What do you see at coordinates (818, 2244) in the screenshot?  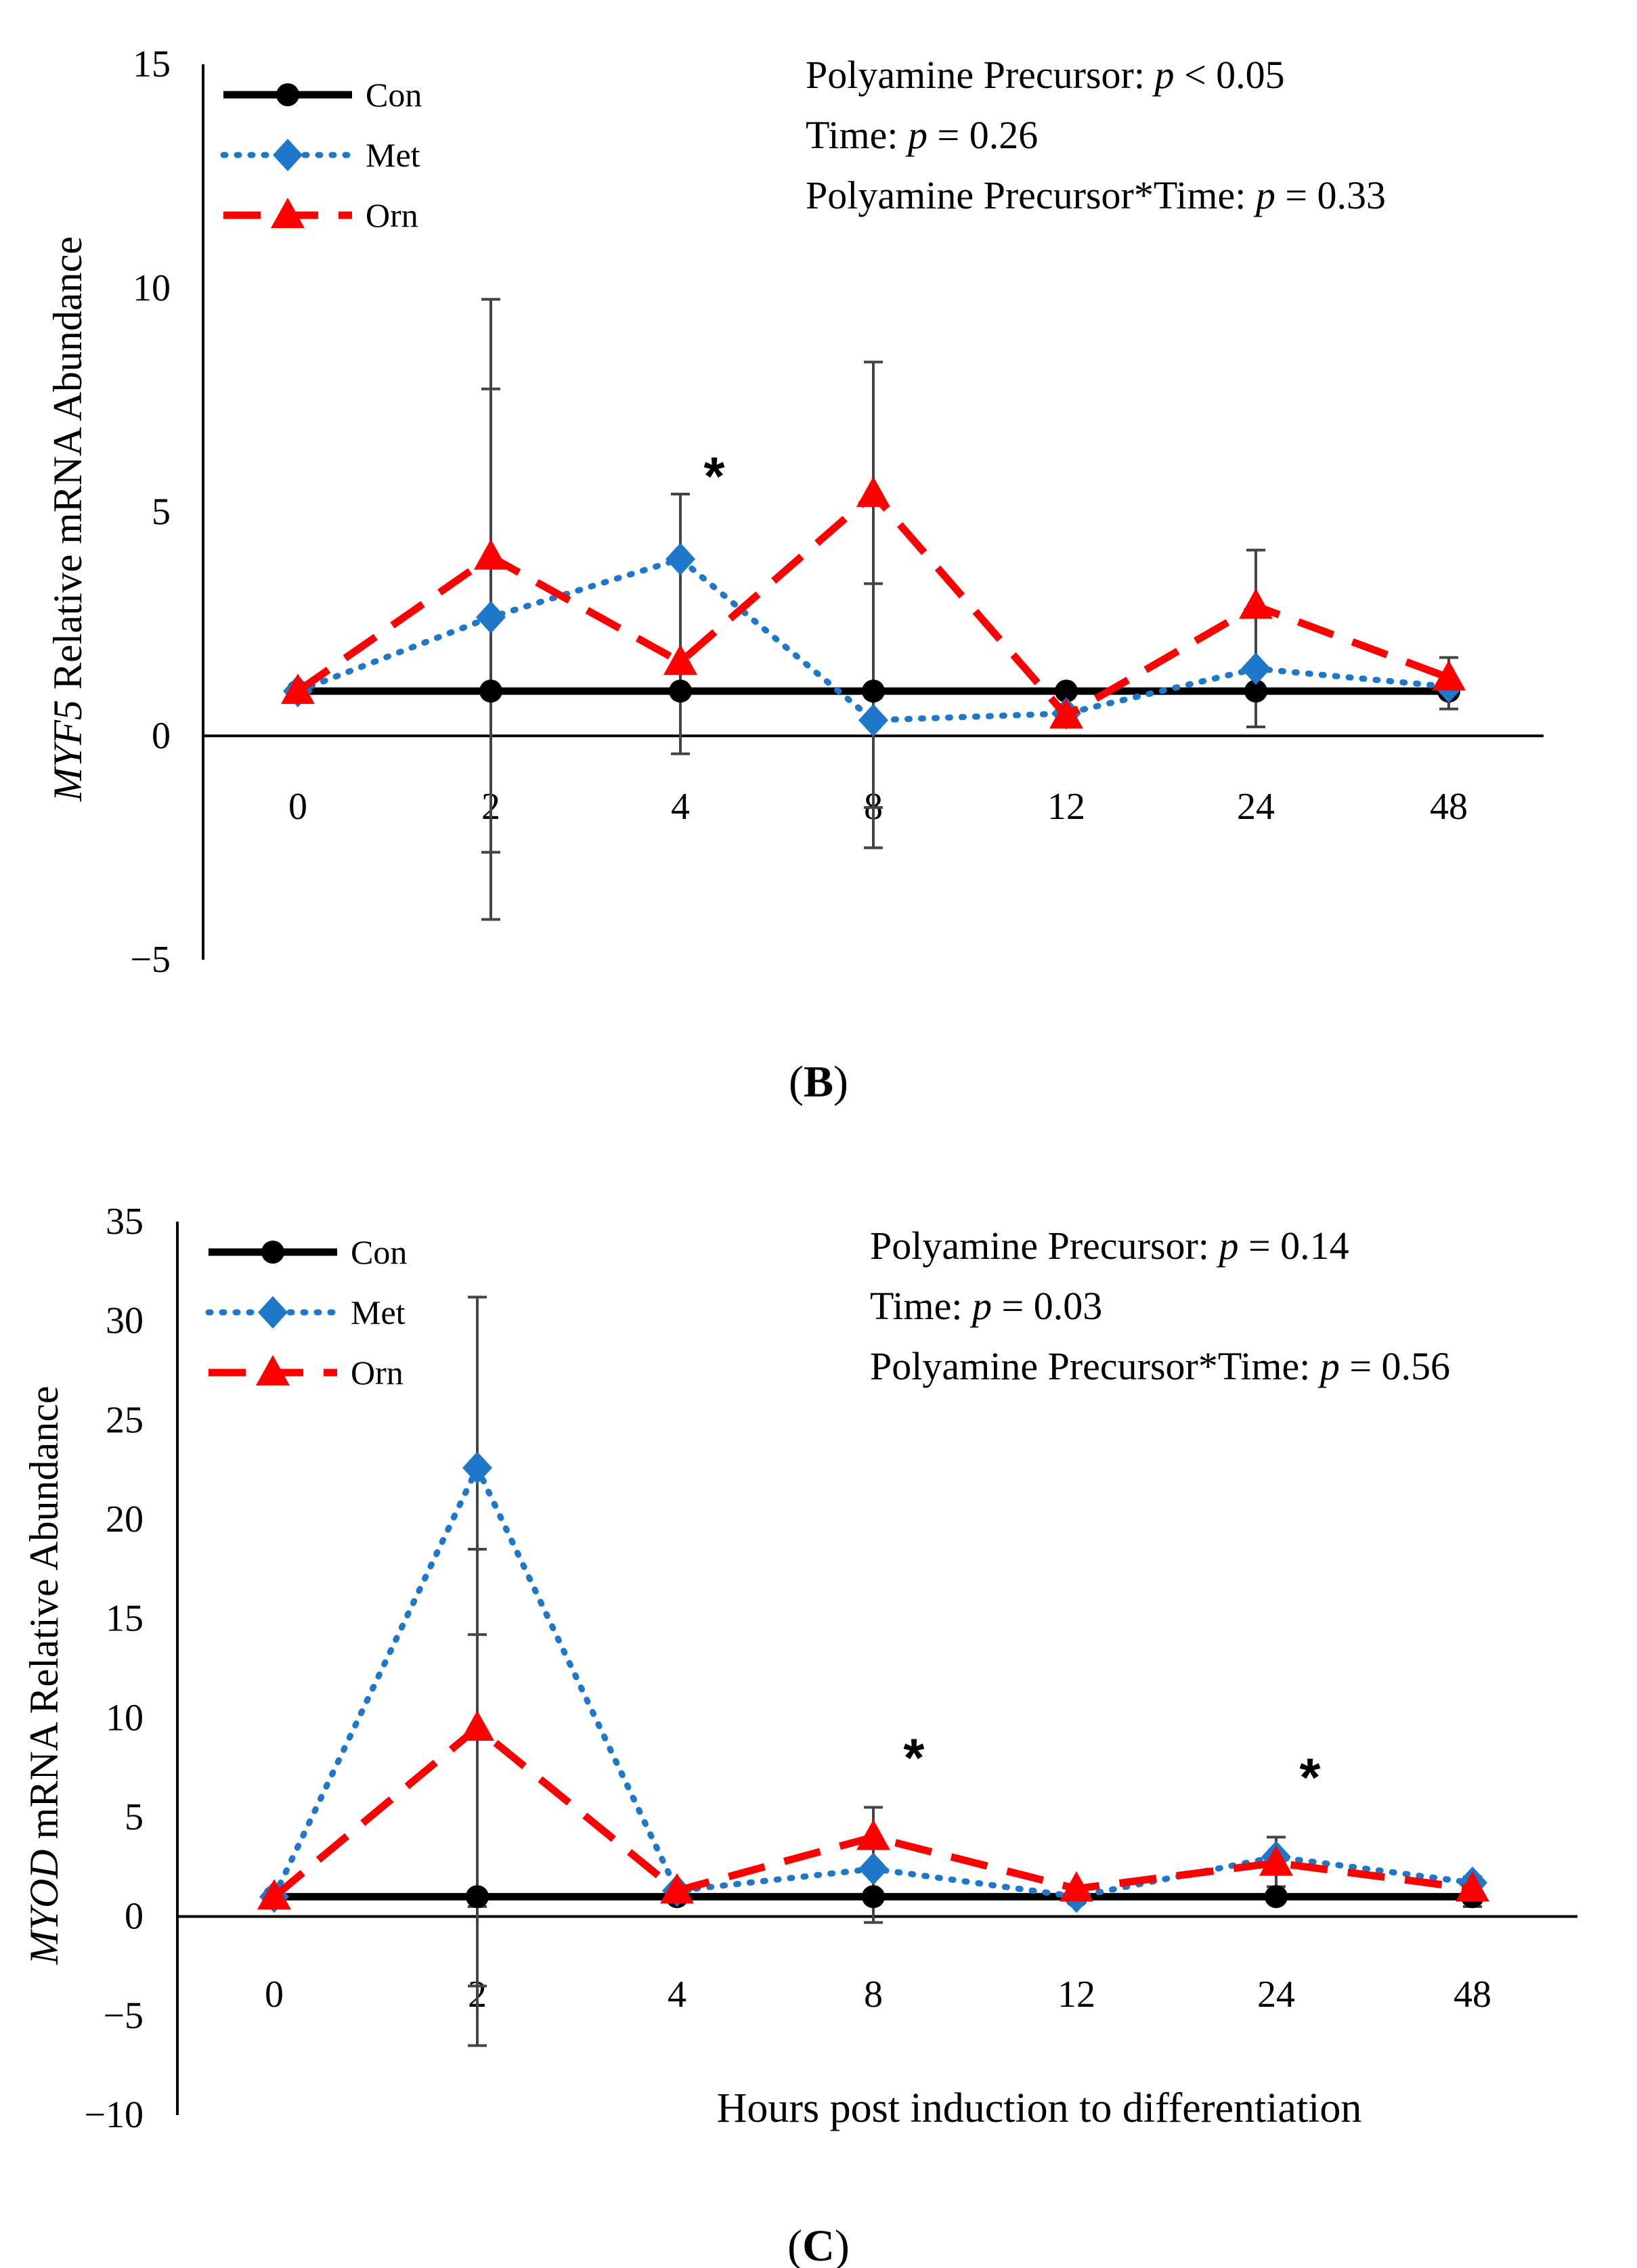 I see `panel-label: (C)` at bounding box center [818, 2244].